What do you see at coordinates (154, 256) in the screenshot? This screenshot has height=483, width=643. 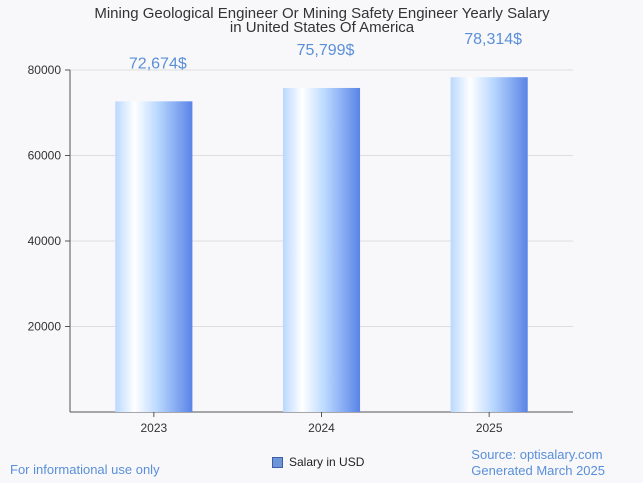 I see `bar-2023` at bounding box center [154, 256].